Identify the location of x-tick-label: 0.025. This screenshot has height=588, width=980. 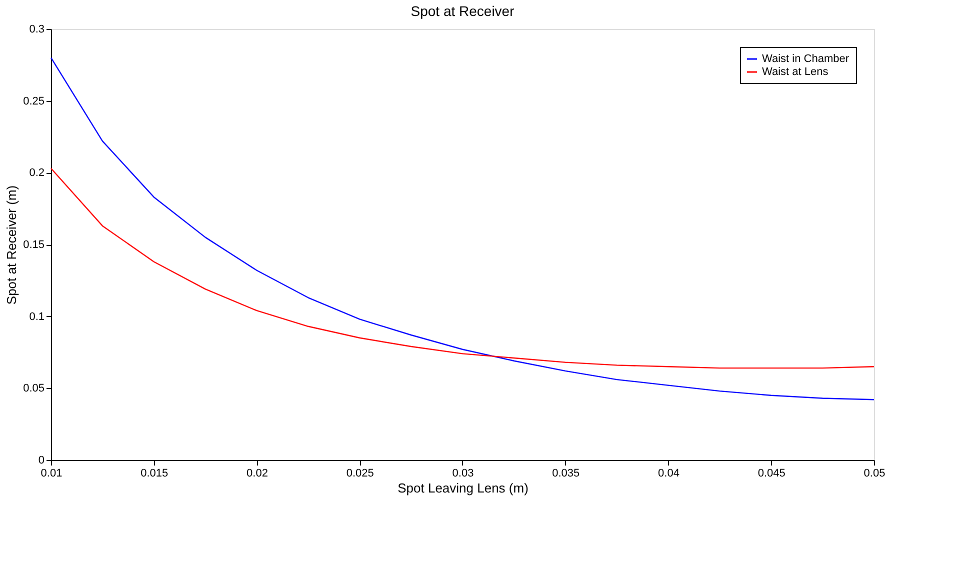
(360, 474).